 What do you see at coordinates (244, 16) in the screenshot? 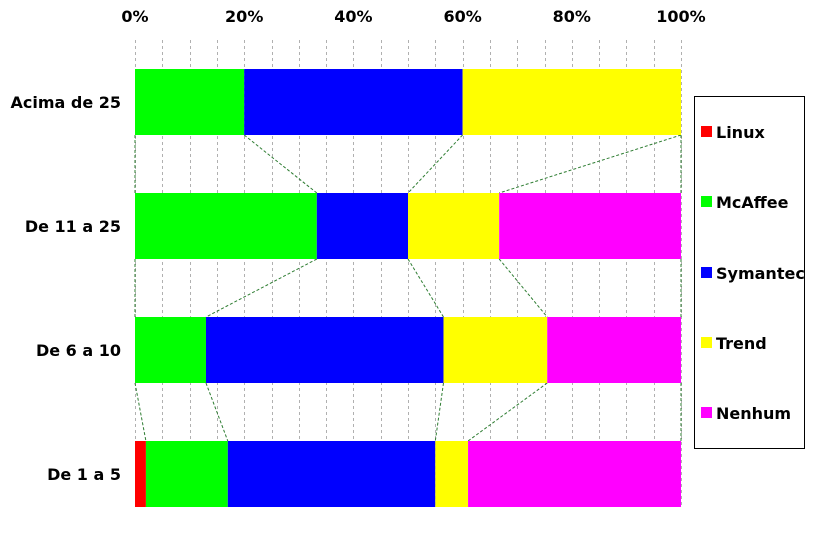
I see `x-tick-label: 20%` at bounding box center [244, 16].